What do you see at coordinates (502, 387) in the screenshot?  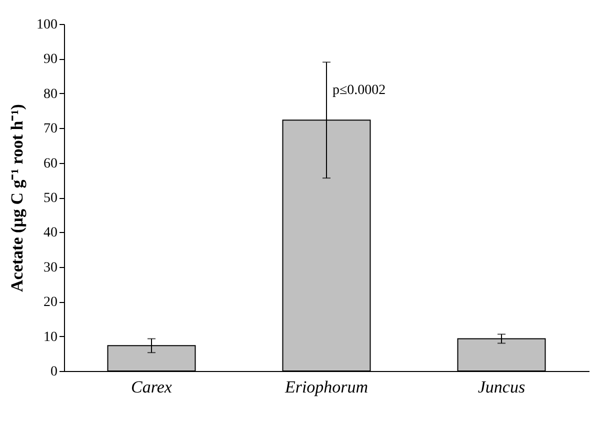 I see `x-tick-label: Juncus` at bounding box center [502, 387].